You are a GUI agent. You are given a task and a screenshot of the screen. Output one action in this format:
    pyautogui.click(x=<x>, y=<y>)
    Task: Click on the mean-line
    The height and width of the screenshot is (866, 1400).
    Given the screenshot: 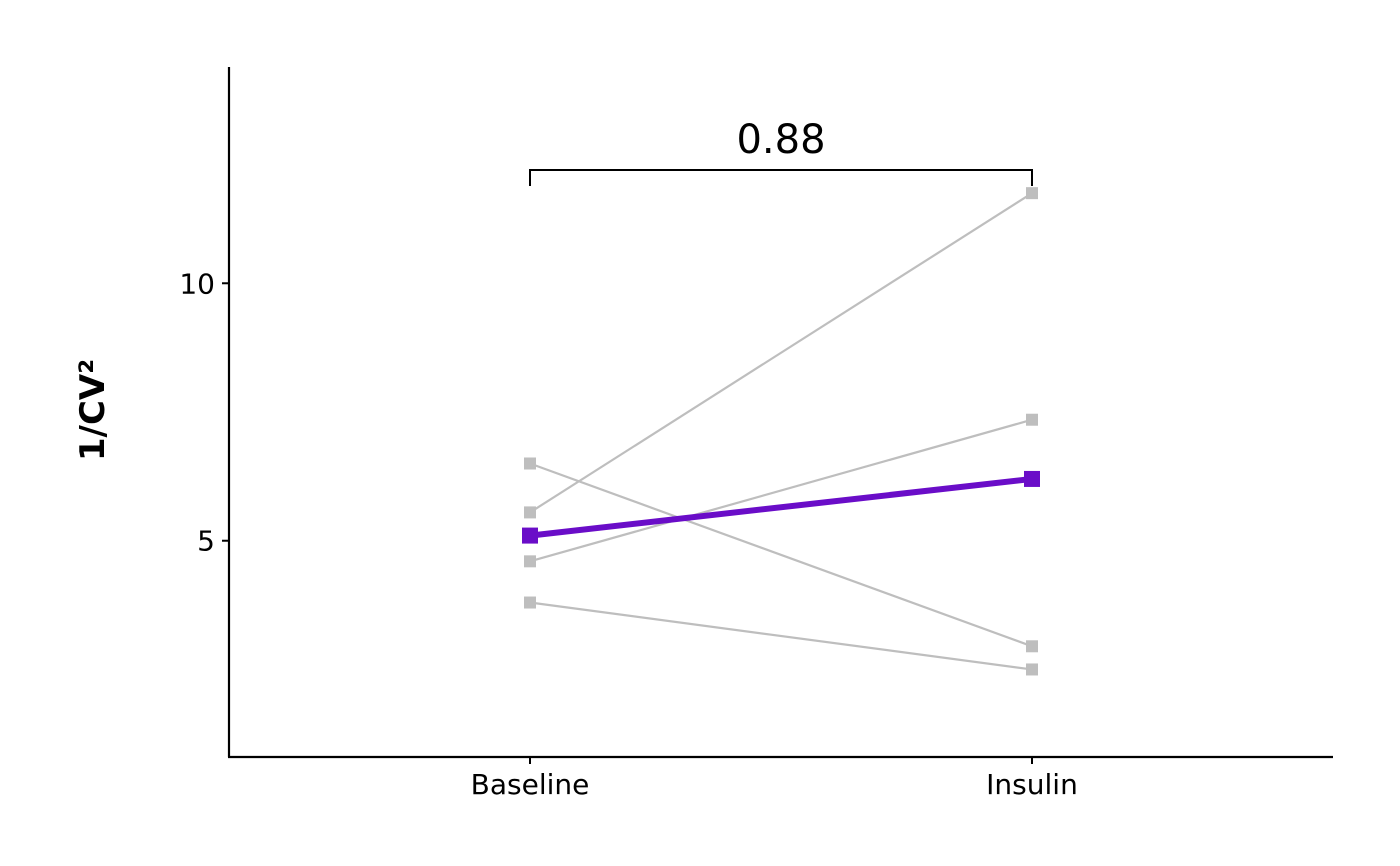 What is the action you would take?
    pyautogui.click(x=781, y=507)
    